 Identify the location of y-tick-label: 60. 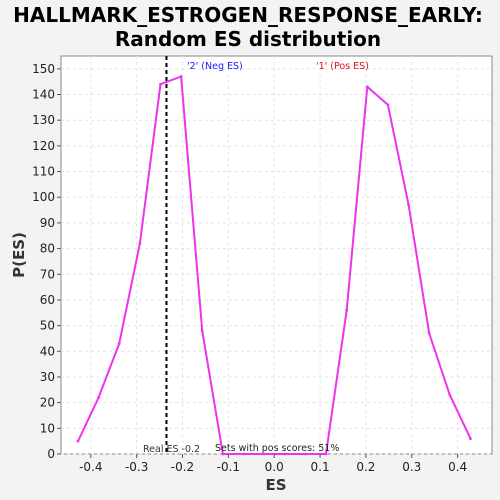
(47, 300).